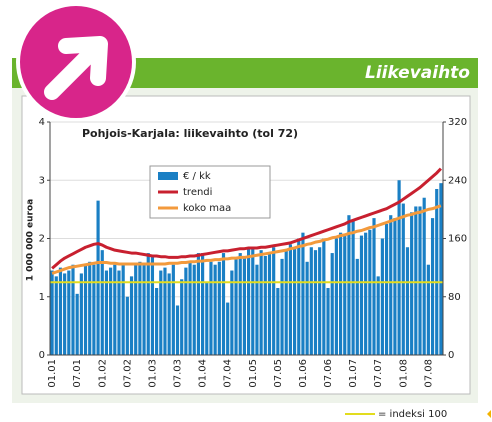 Image resolution: width=492 pixels, height=422 pixels. Describe the element at coordinates (278, 373) in the screenshot. I see `x-tick-label: 07.05` at that location.